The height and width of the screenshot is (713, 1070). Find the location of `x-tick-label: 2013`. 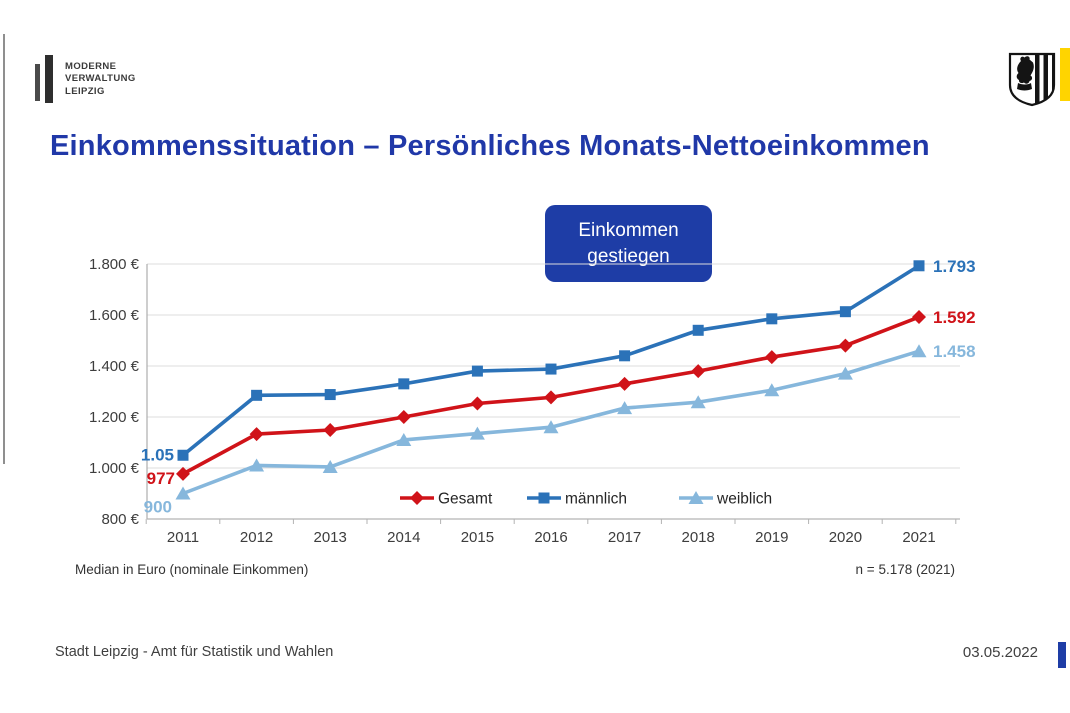

x-tick-label: 2013 is located at coordinates (330, 537).